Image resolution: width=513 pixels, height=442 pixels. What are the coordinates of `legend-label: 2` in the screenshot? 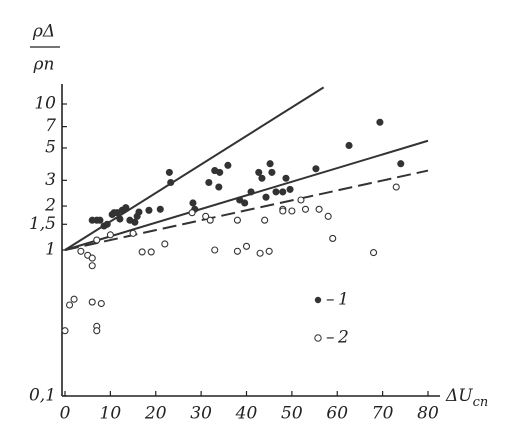 It's located at (343, 338).